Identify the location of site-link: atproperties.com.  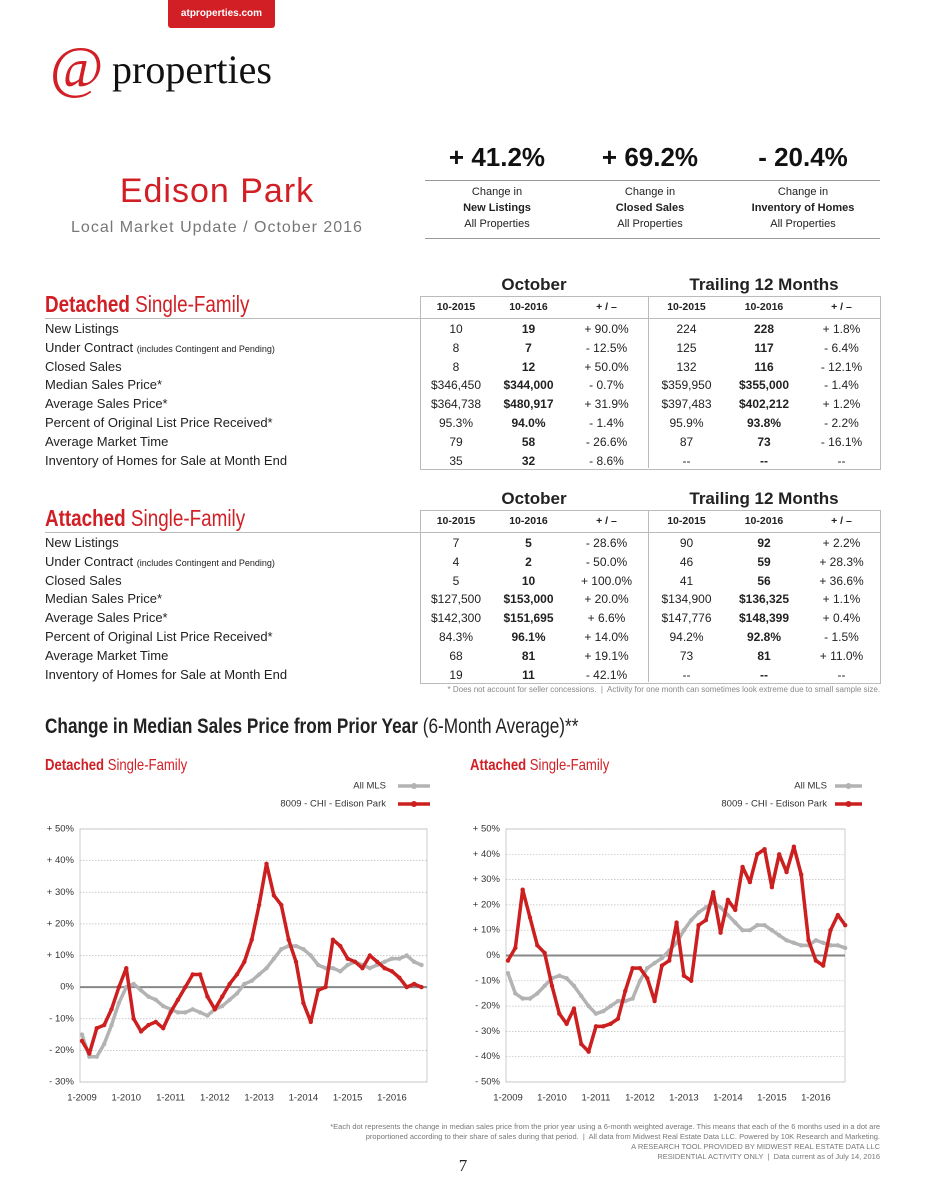
(221, 13).